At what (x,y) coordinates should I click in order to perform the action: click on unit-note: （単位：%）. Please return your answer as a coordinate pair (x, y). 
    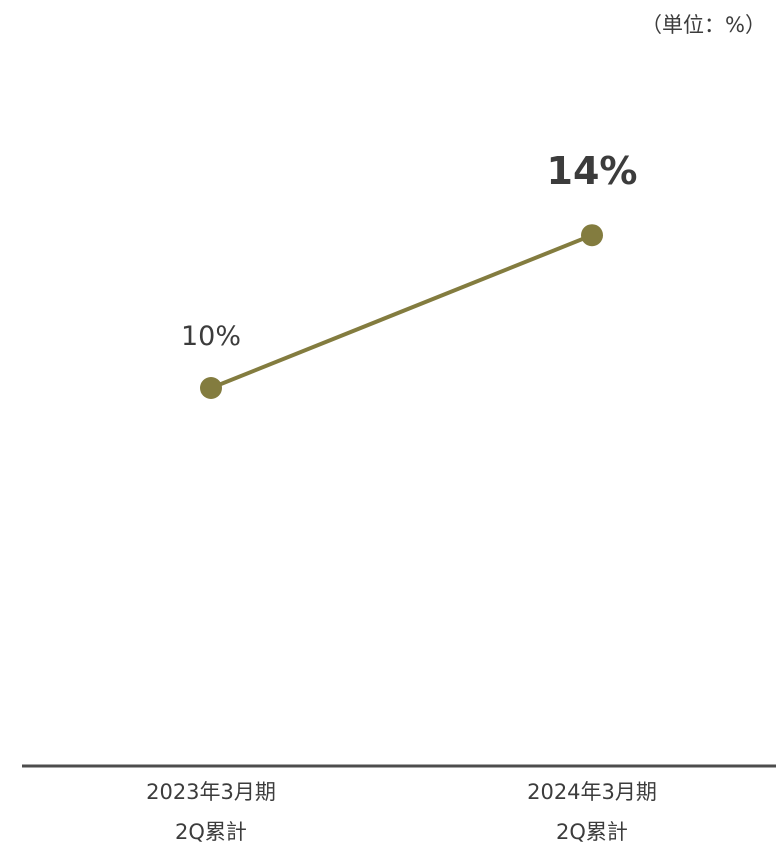
    Looking at the image, I should click on (703, 25).